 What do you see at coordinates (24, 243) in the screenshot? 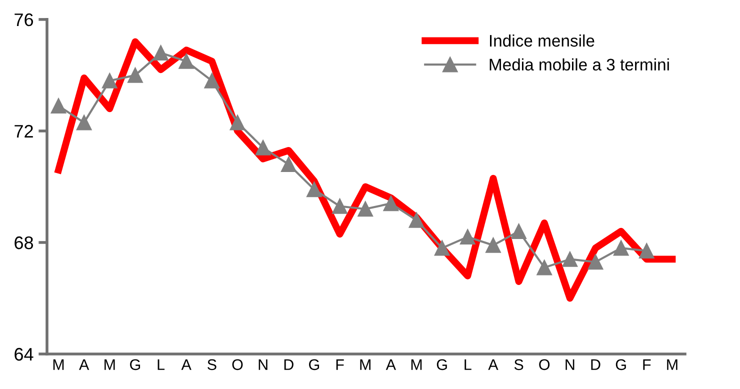
I see `y-tick-label: 68` at bounding box center [24, 243].